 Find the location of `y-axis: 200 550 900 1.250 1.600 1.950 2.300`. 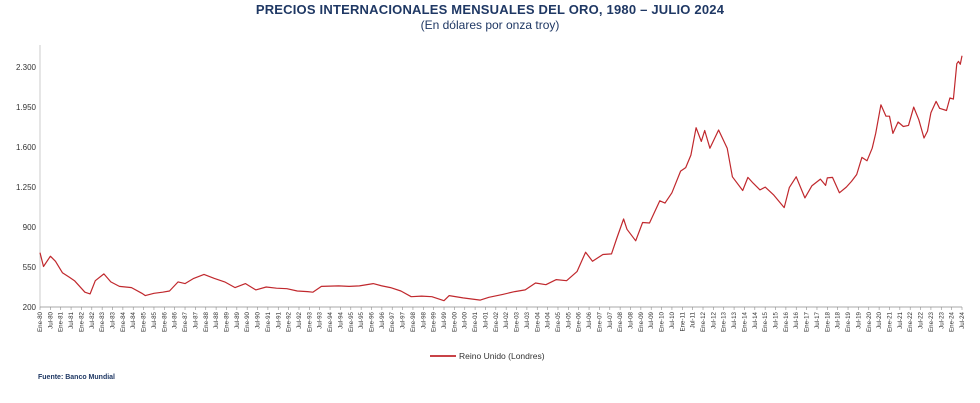

y-axis: 200 550 900 1.250 1.600 1.950 2.300 is located at coordinates (28, 178).